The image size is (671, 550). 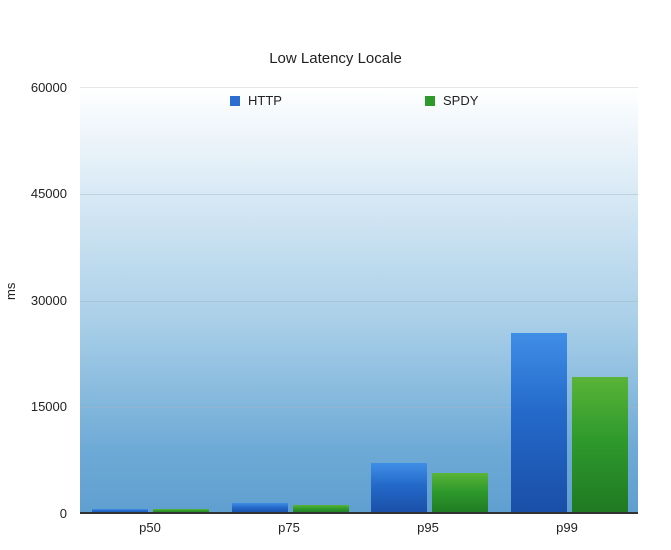 I want to click on y-tick-0: 0, so click(x=63, y=513).